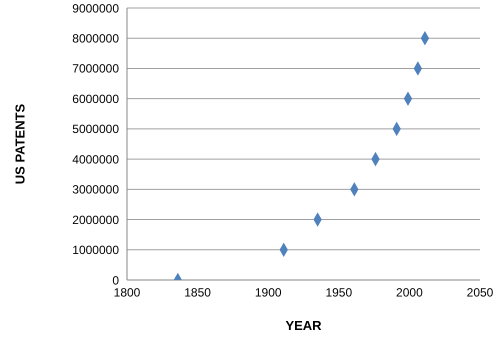  I want to click on y-axis-title: US PATENTS, so click(20, 143).